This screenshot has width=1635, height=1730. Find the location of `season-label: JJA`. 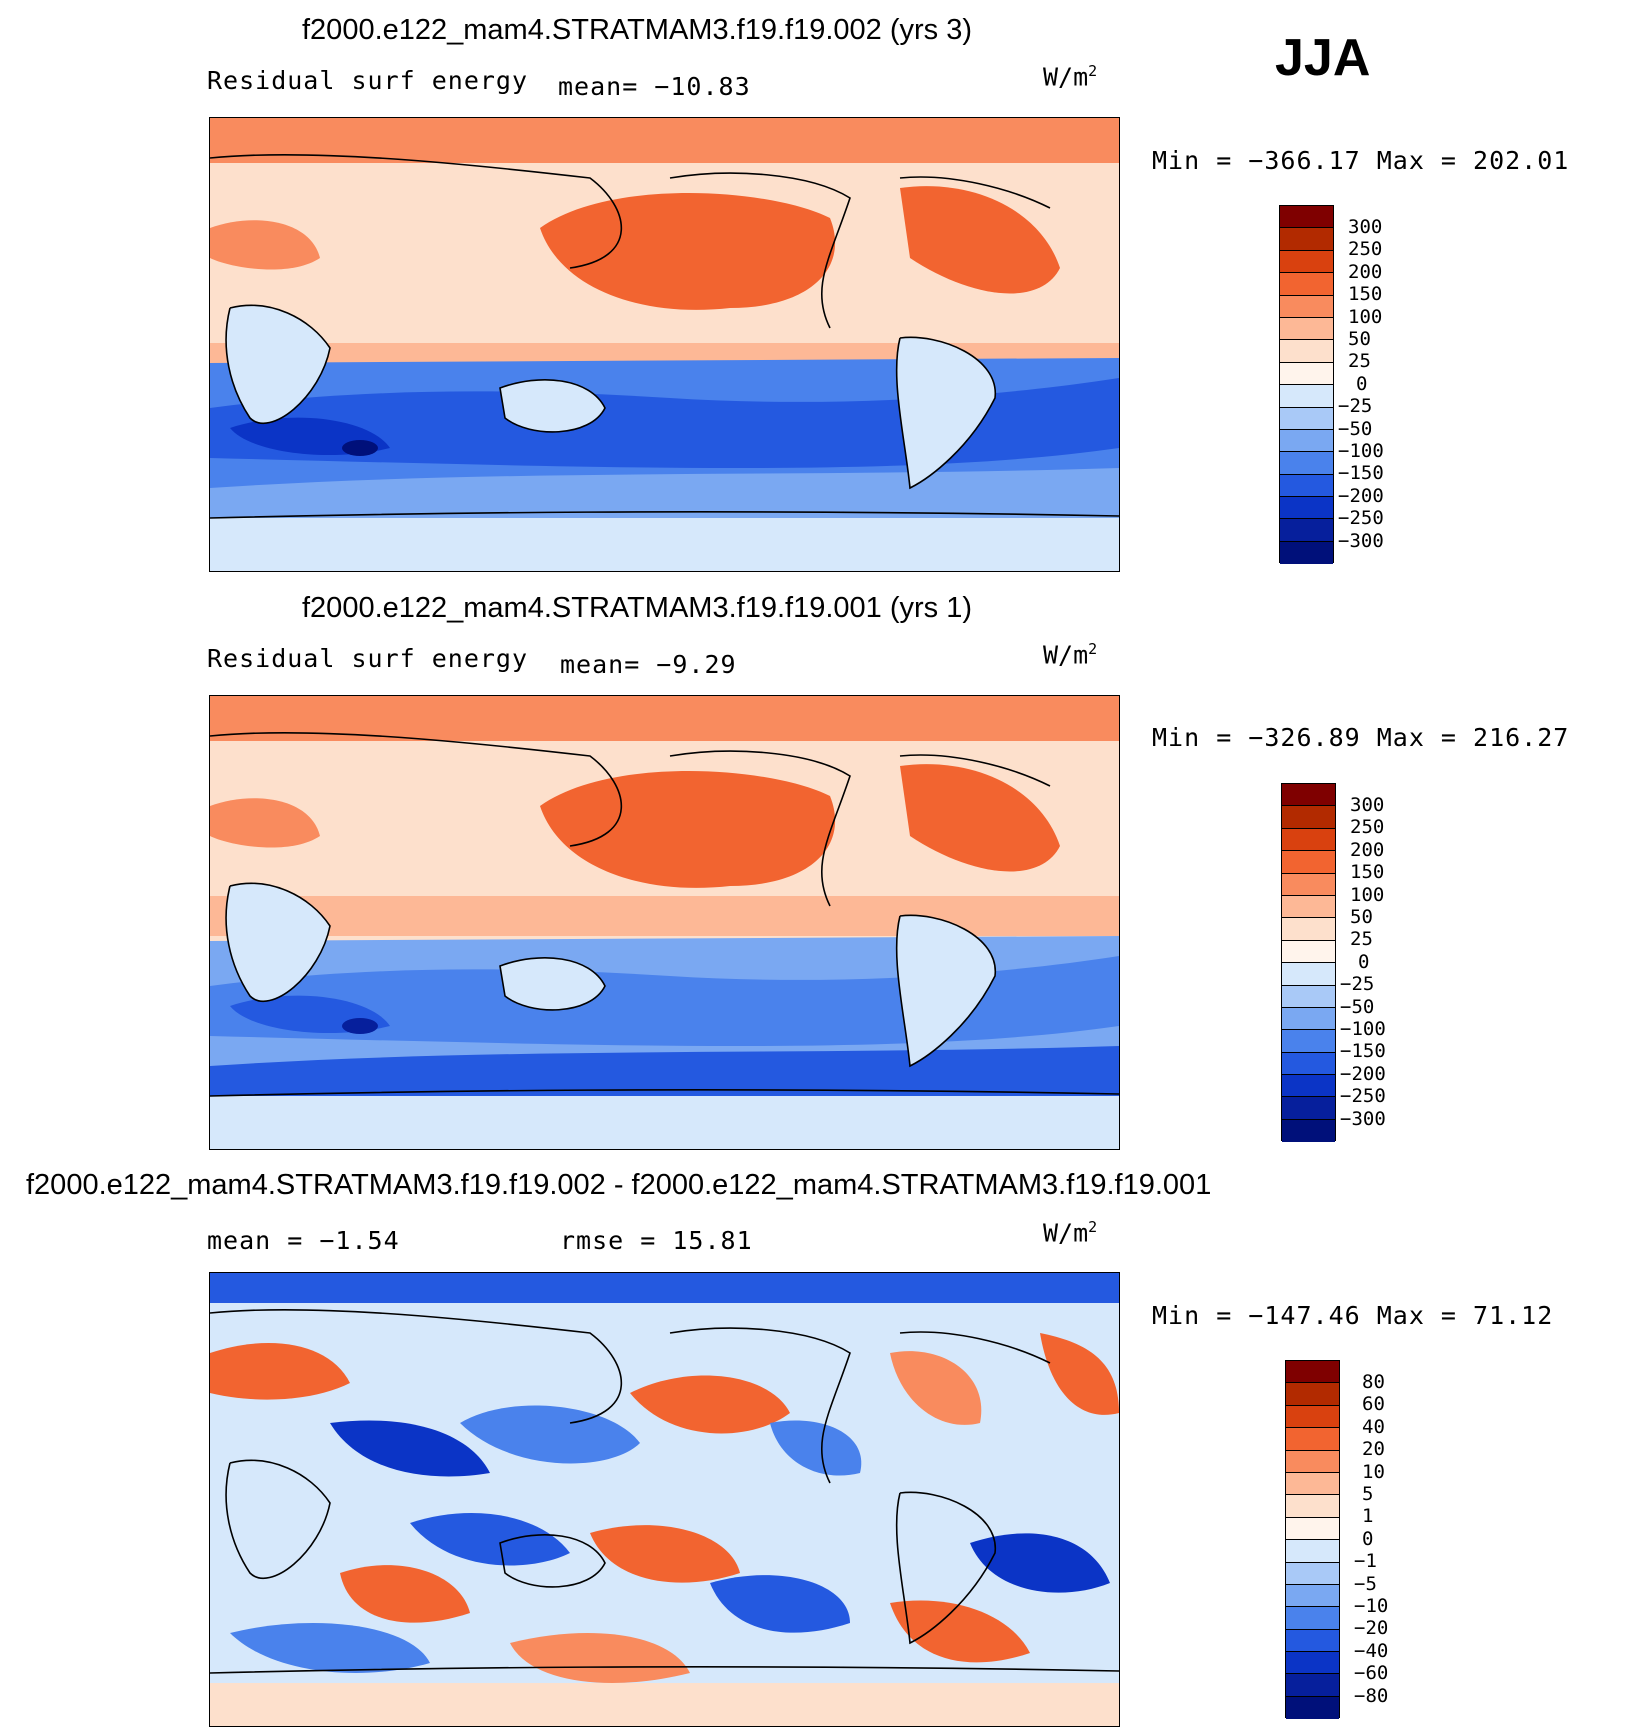

season-label: JJA is located at coordinates (1323, 58).